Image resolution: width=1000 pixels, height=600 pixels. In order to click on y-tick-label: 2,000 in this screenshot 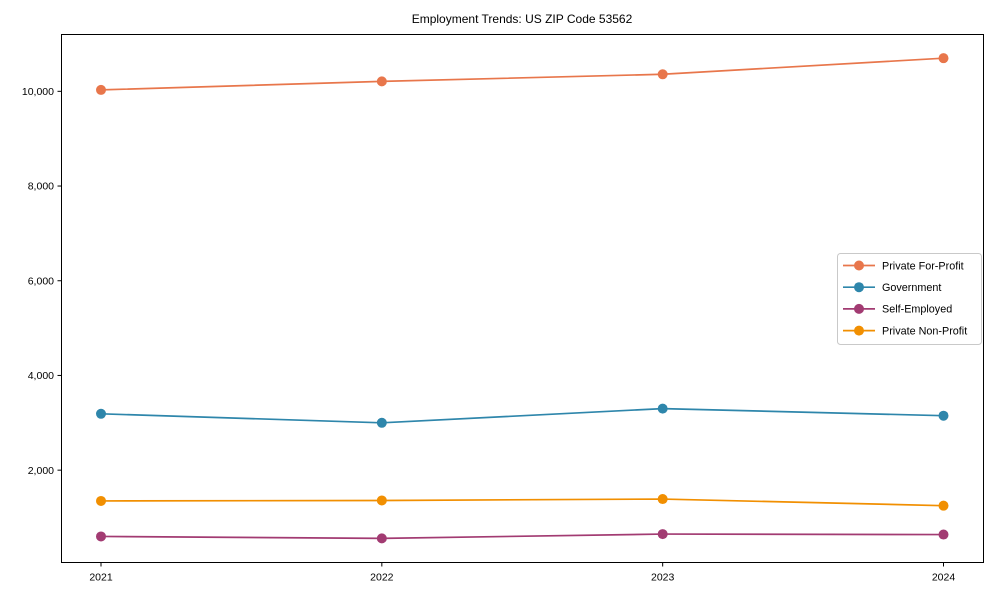, I will do `click(41, 471)`.